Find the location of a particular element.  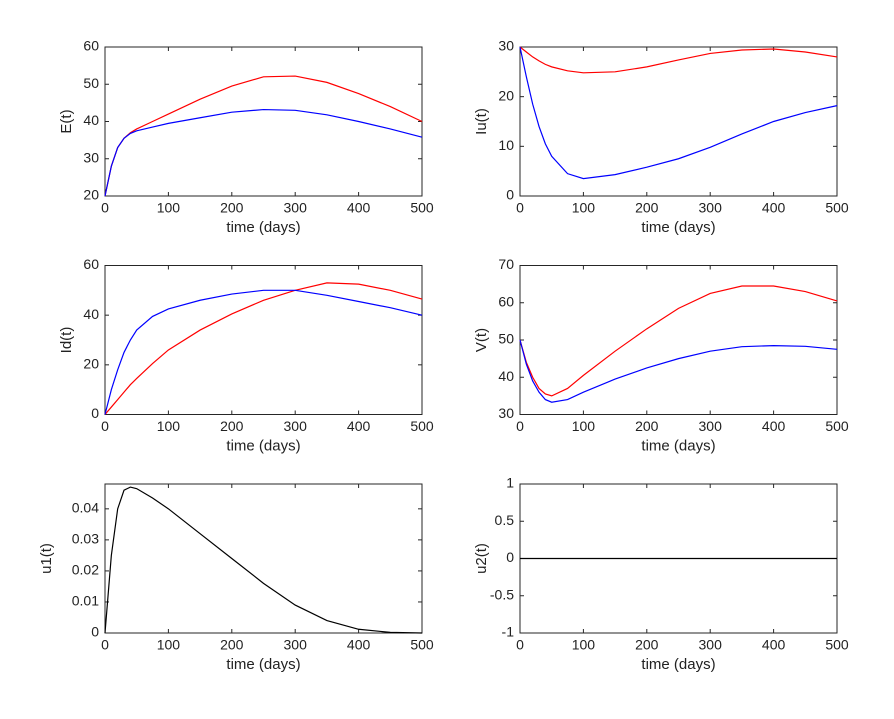

y-tick-label: 0.04 is located at coordinates (85, 508).